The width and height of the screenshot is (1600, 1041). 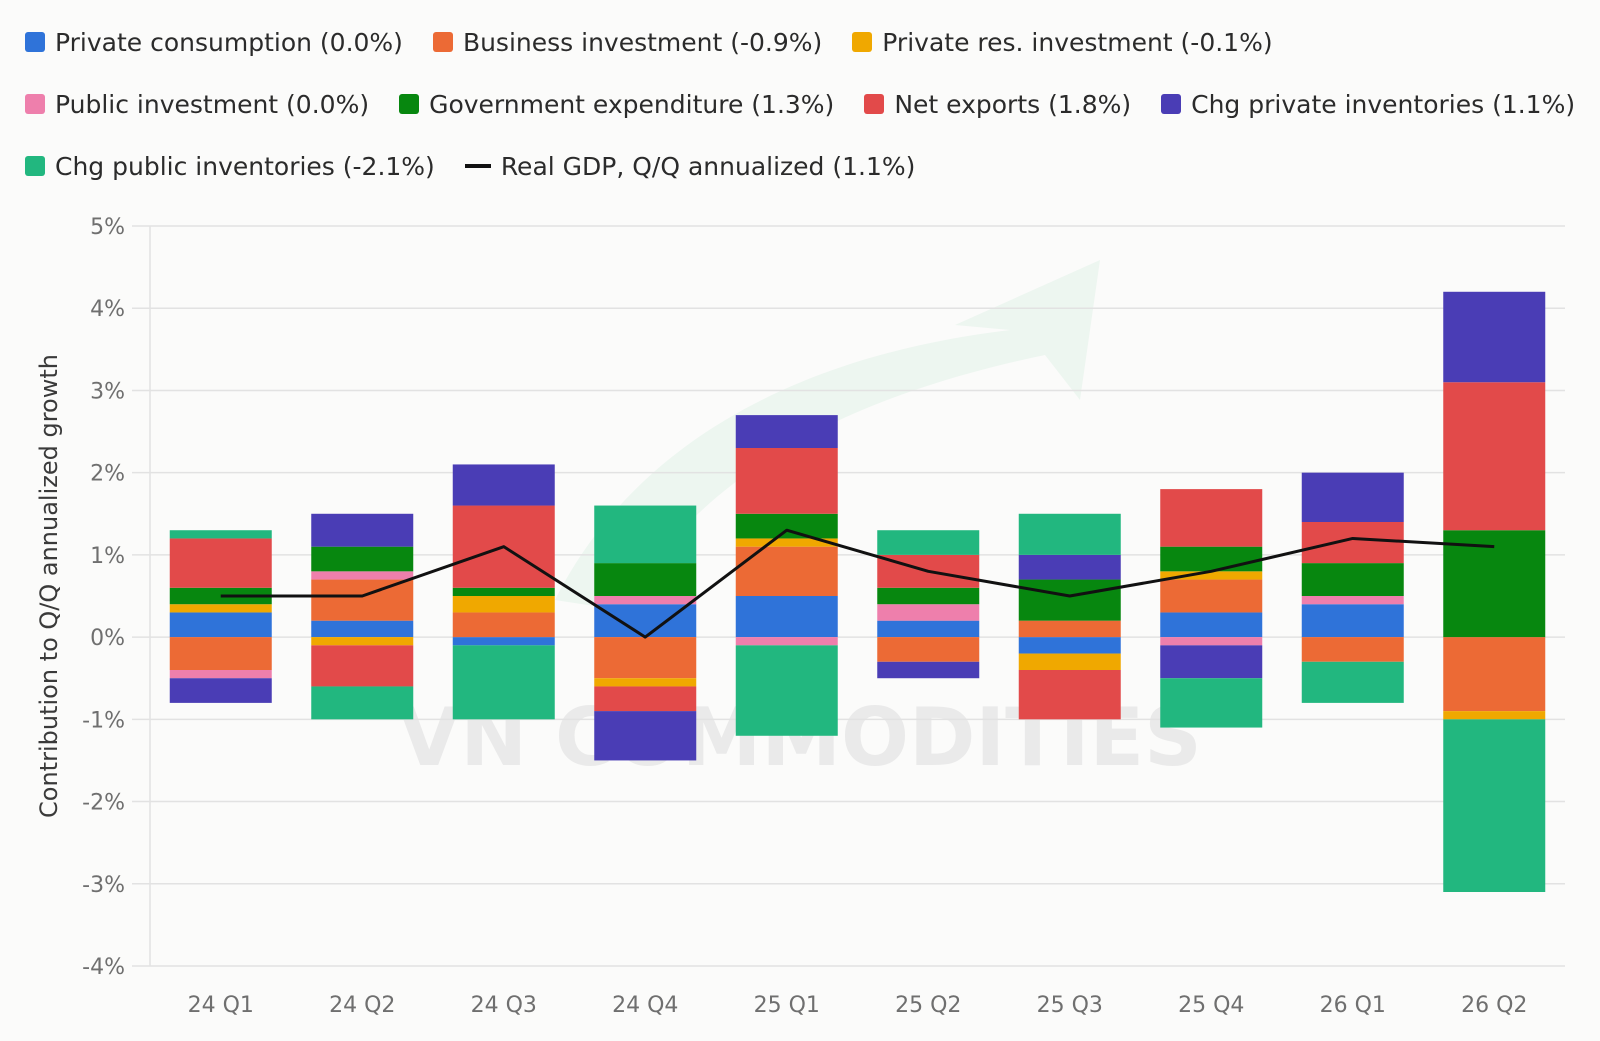 What do you see at coordinates (107, 227) in the screenshot?
I see `y-tick-label: 5%` at bounding box center [107, 227].